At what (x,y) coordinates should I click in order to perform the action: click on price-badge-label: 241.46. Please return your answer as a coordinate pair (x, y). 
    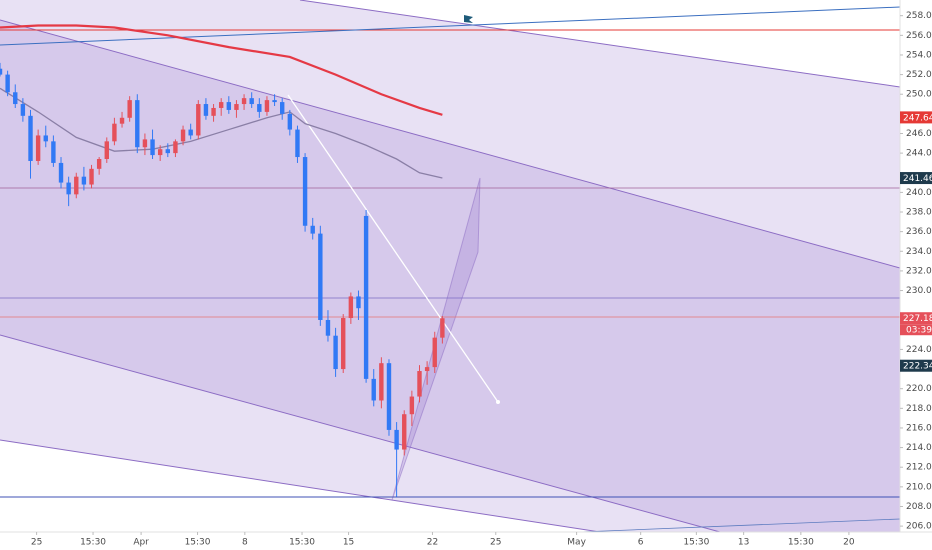
    Looking at the image, I should click on (917, 179).